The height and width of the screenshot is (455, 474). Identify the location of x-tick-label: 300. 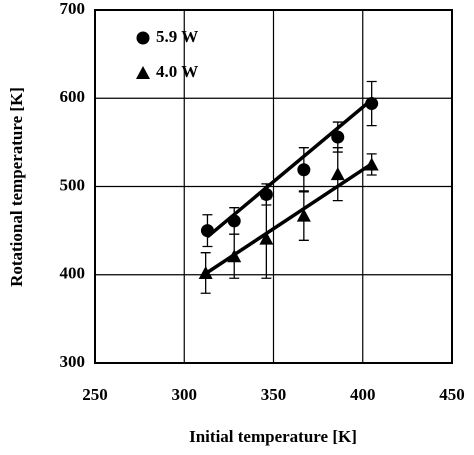
(185, 394).